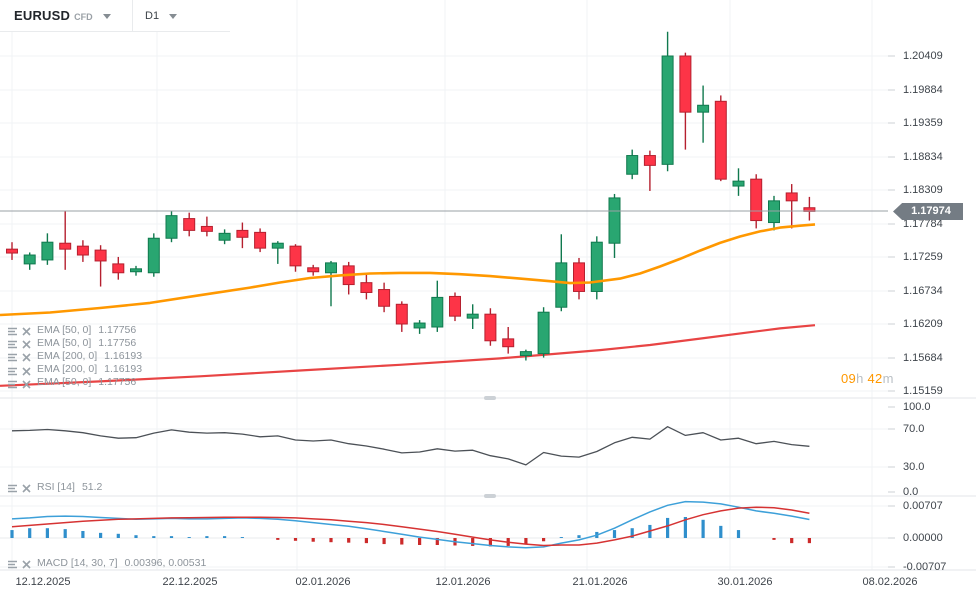 The image size is (976, 600). I want to click on indicator-label: RSI [14], so click(56, 486).